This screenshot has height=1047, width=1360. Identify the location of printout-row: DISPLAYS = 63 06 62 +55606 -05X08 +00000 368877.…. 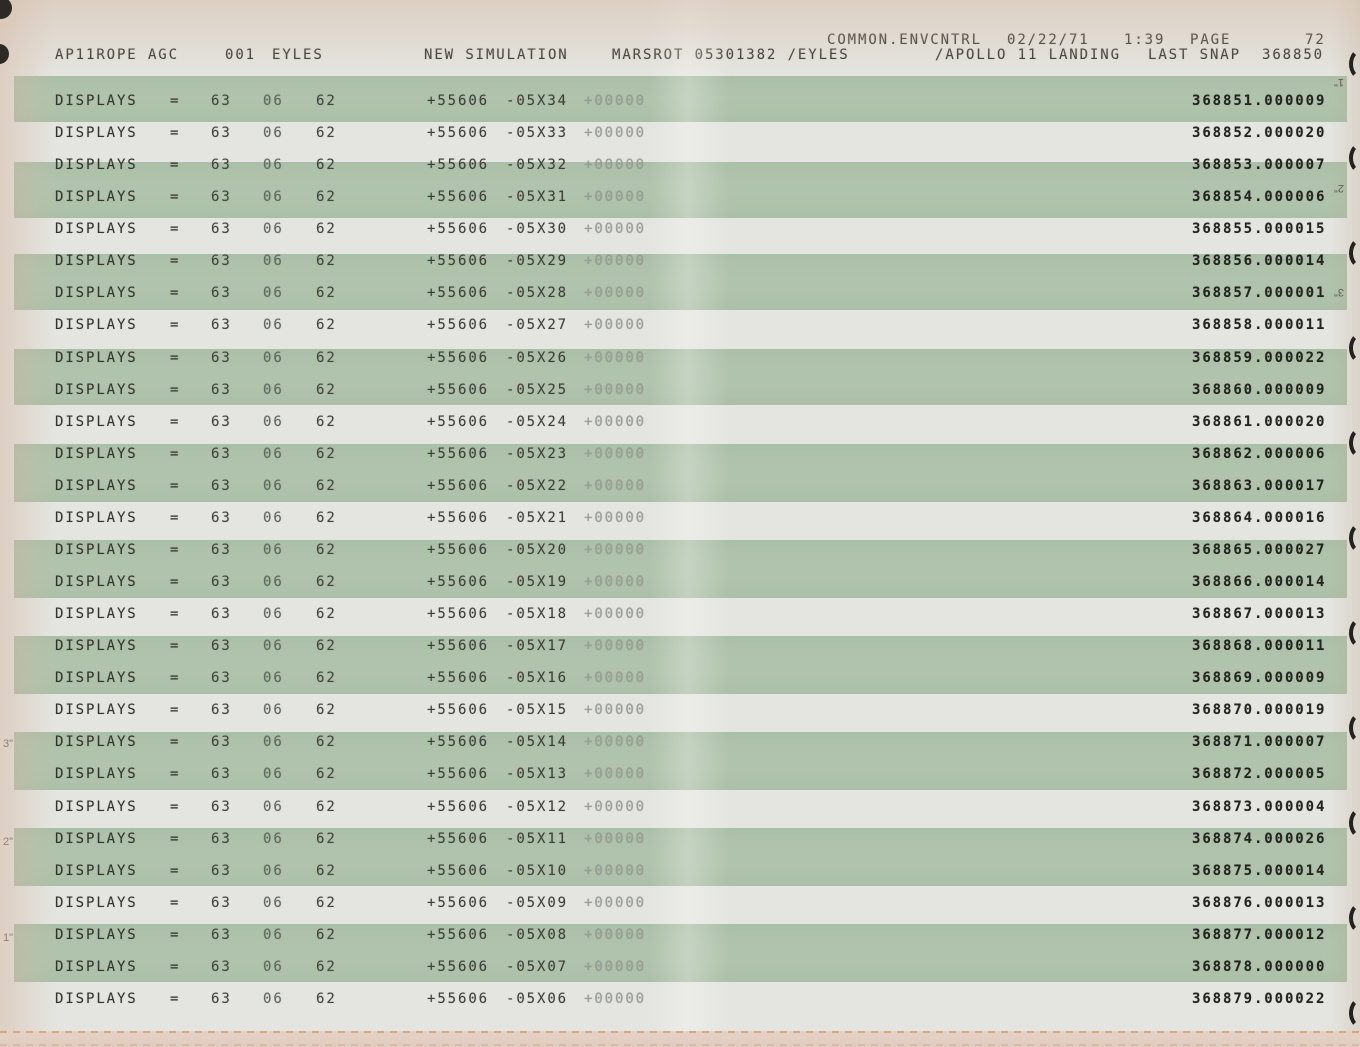
(680, 937).